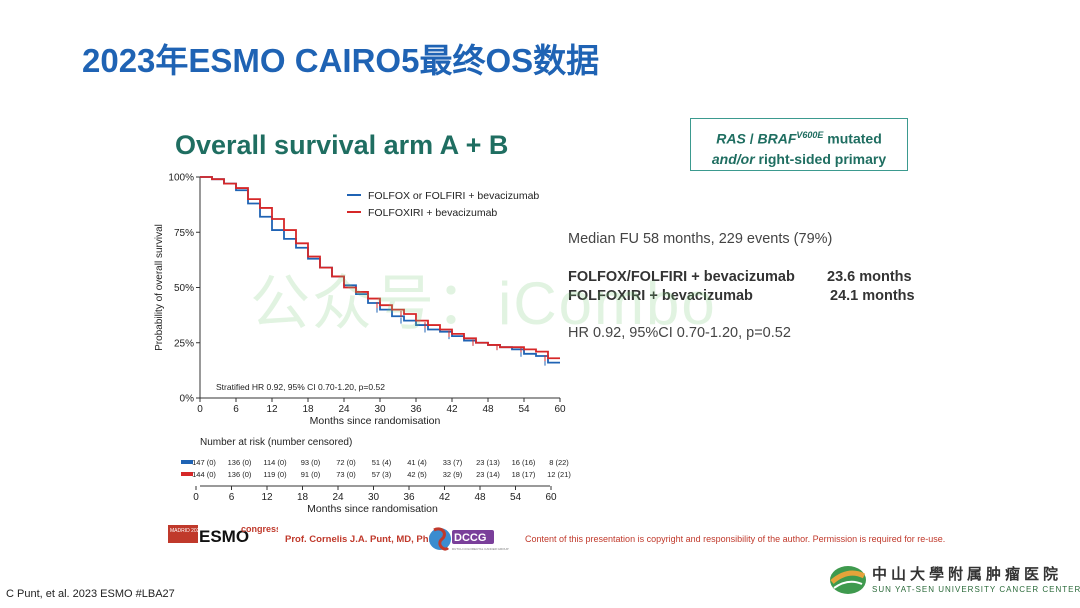 The image size is (1080, 608). What do you see at coordinates (184, 288) in the screenshot?
I see `y-tick-label: 50%` at bounding box center [184, 288].